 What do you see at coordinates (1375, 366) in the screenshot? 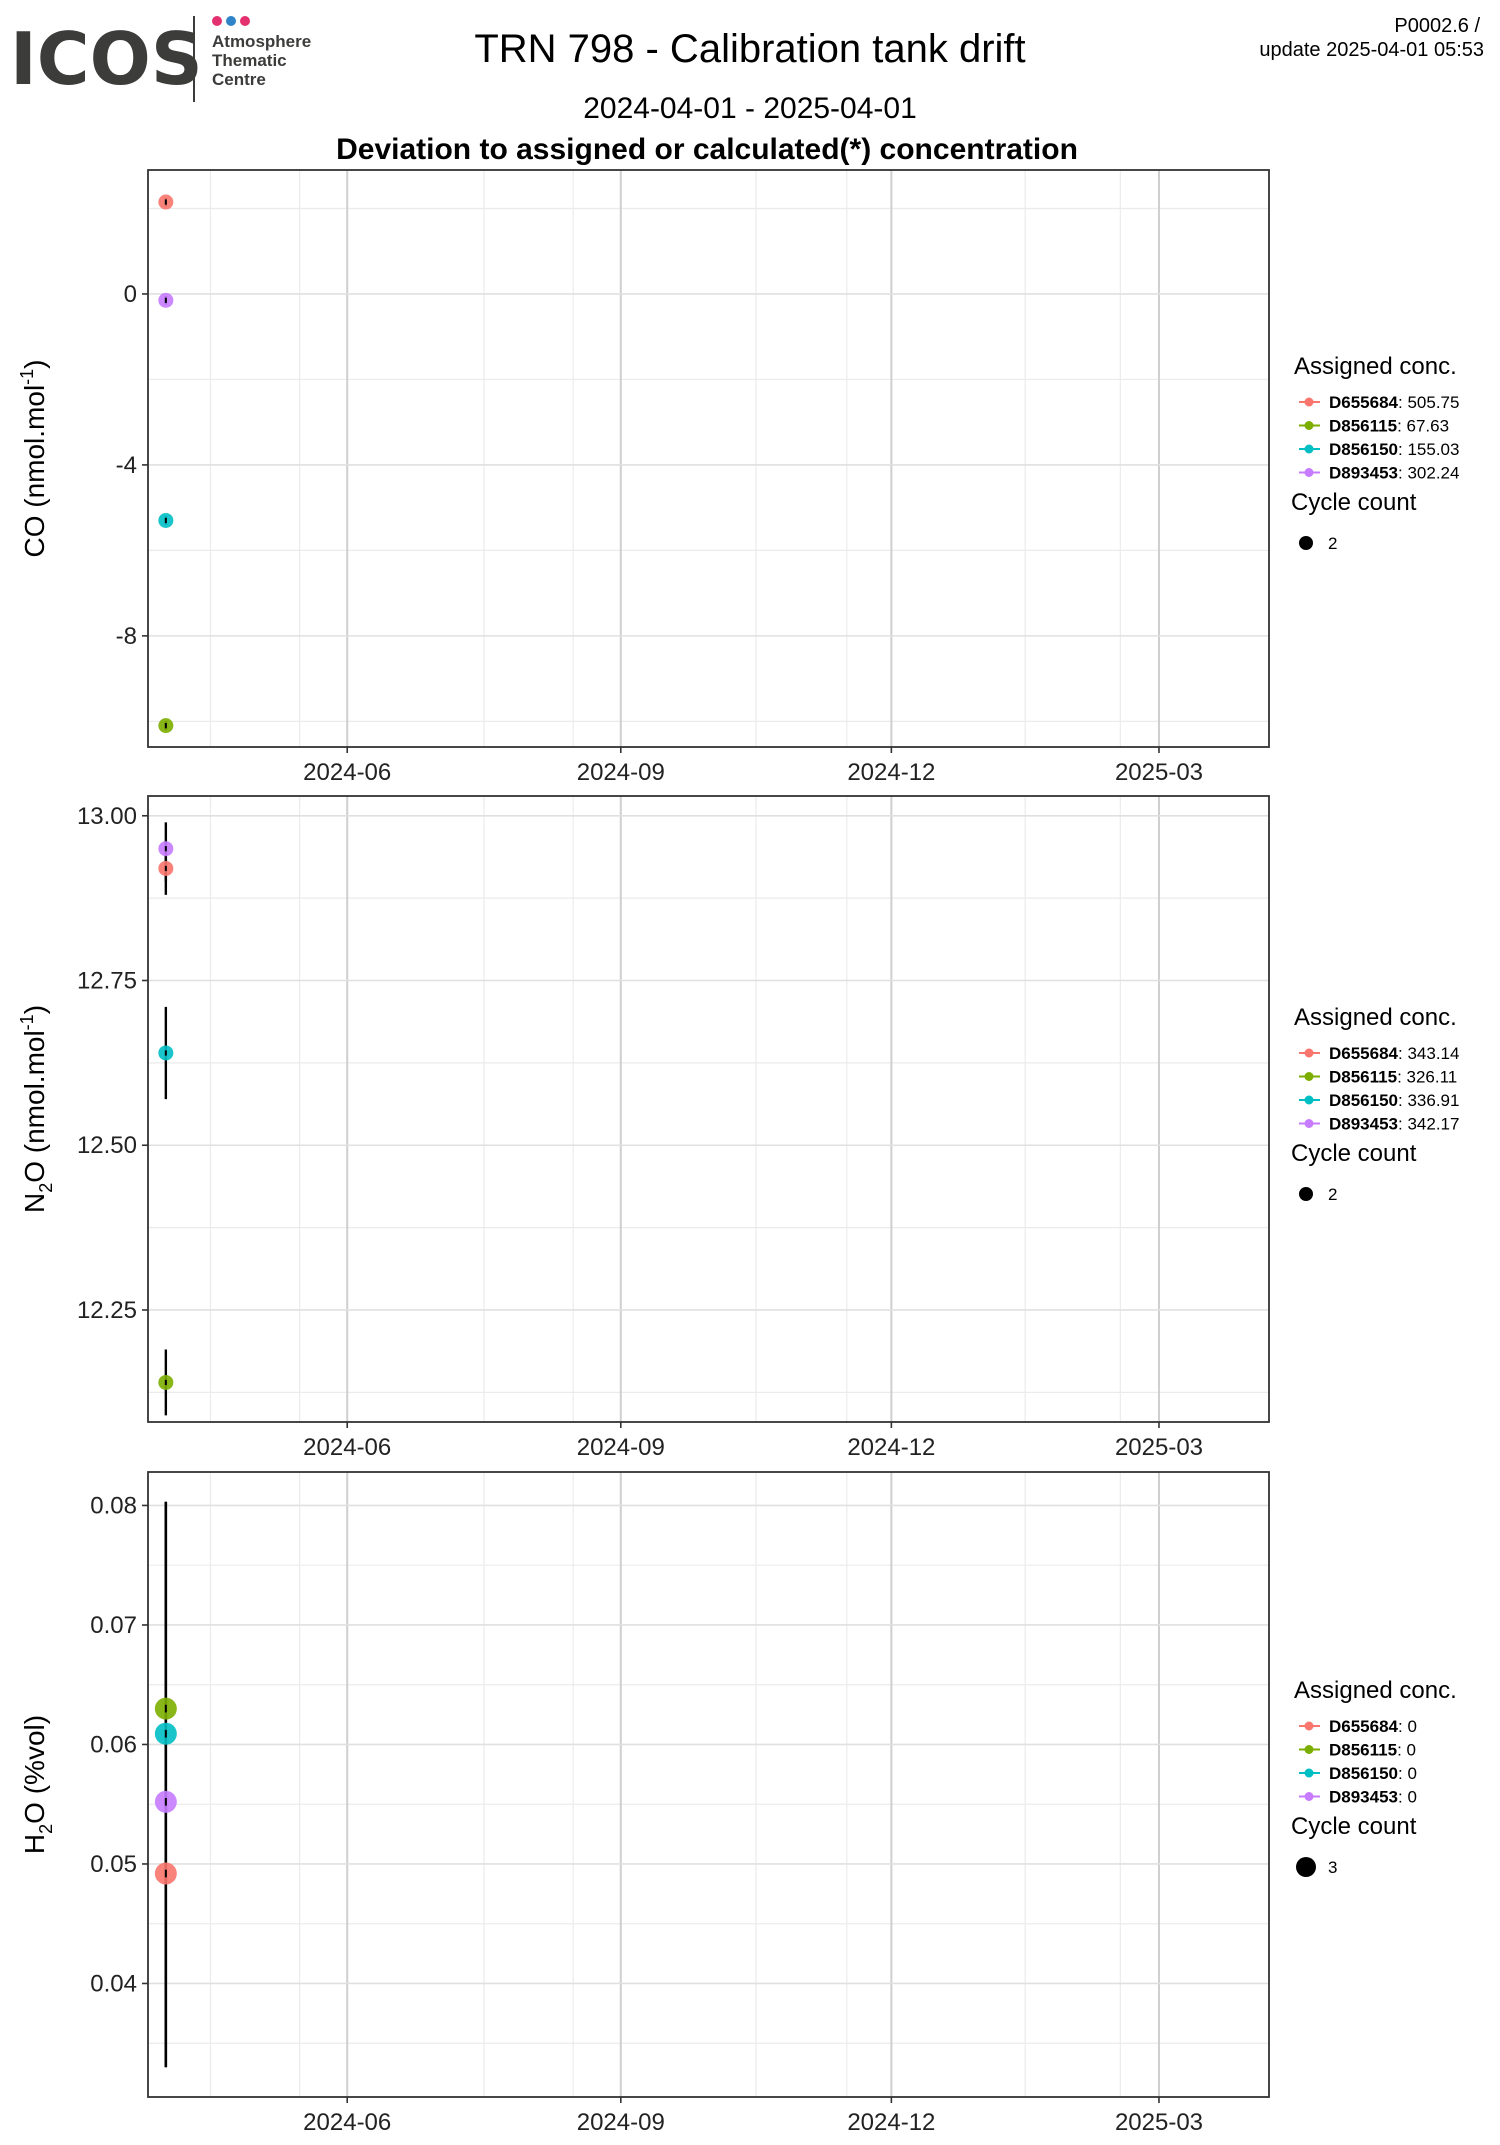
I see `co-legend-title: Assigned conc.` at bounding box center [1375, 366].